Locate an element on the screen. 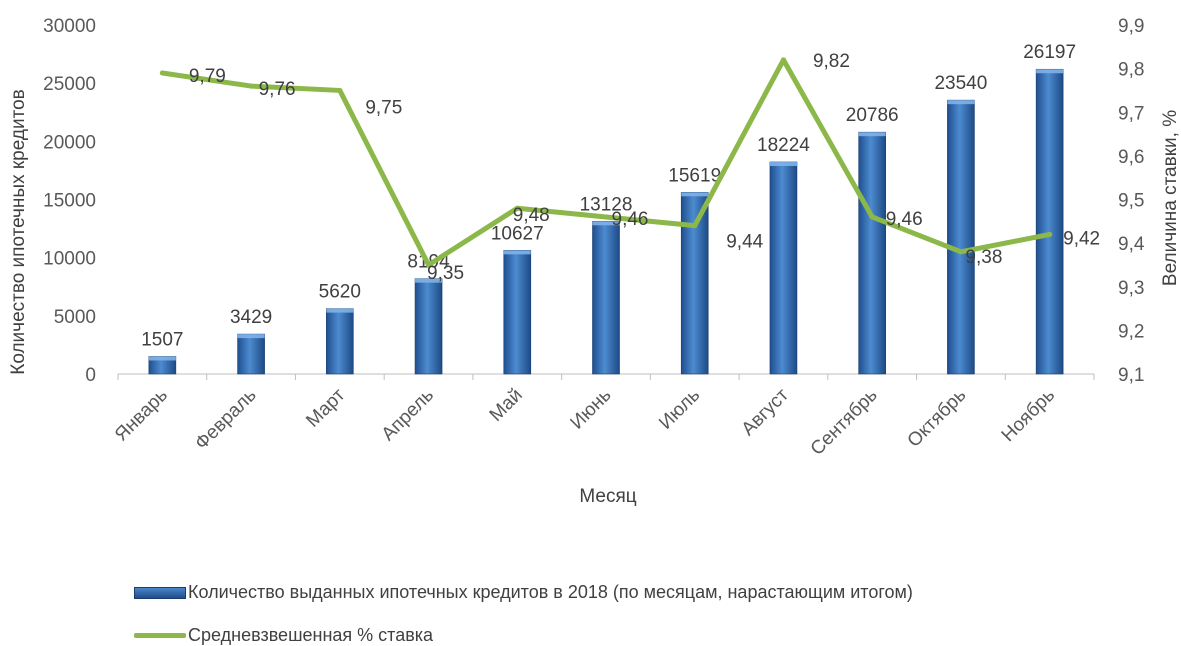 Image resolution: width=1181 pixels, height=646 pixels. y2-tick-label: 9,8 is located at coordinates (1131, 70).